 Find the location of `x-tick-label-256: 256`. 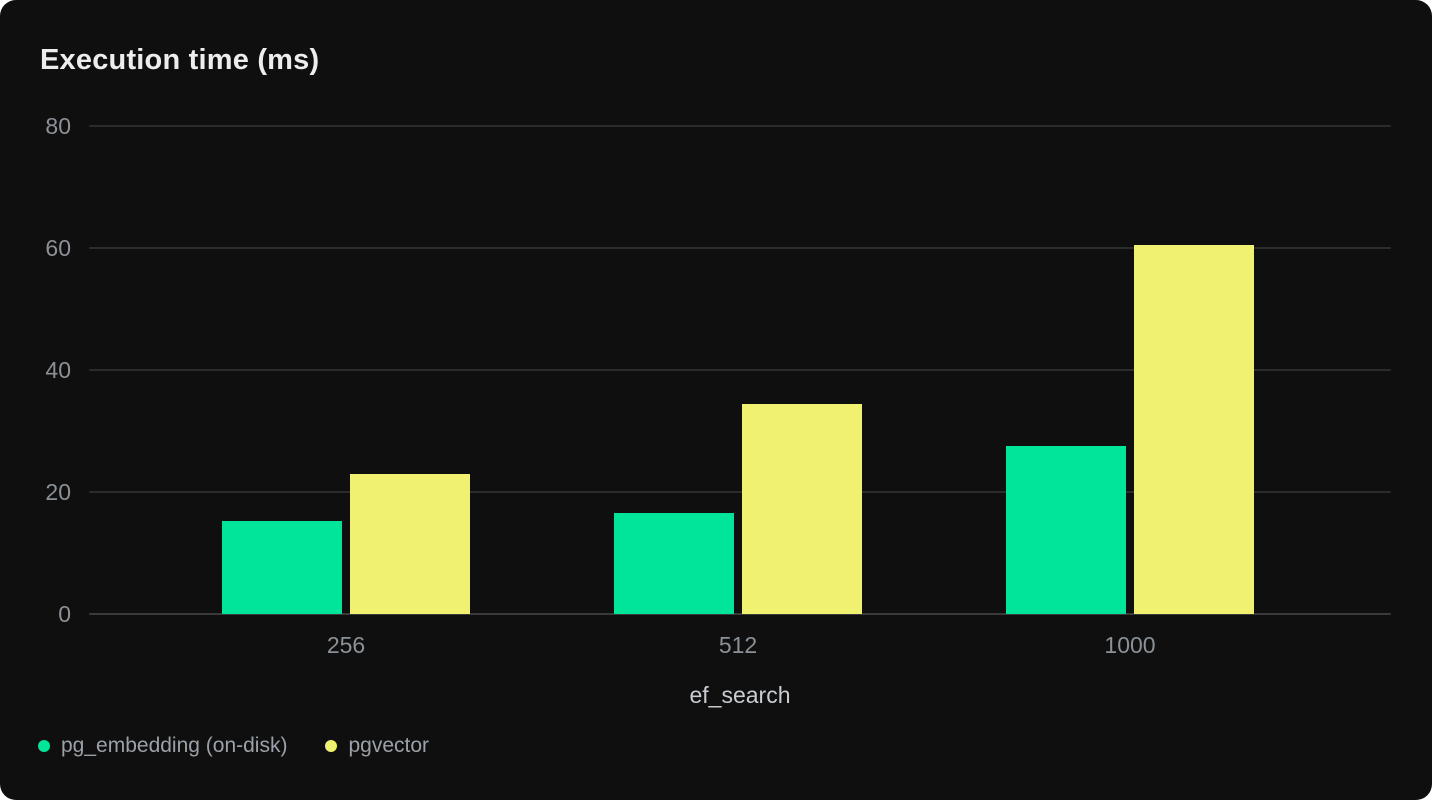

x-tick-label-256: 256 is located at coordinates (346, 645).